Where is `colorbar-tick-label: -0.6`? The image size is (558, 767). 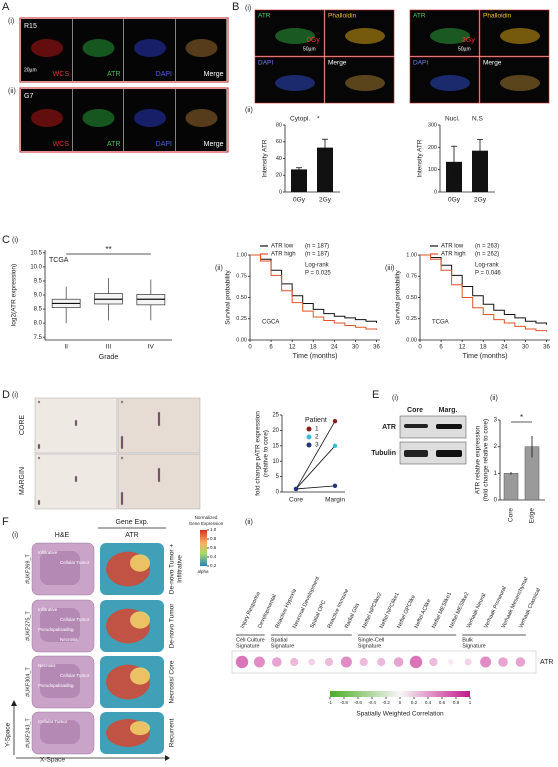
colorbar-tick-label: -0.6 is located at coordinates (358, 702).